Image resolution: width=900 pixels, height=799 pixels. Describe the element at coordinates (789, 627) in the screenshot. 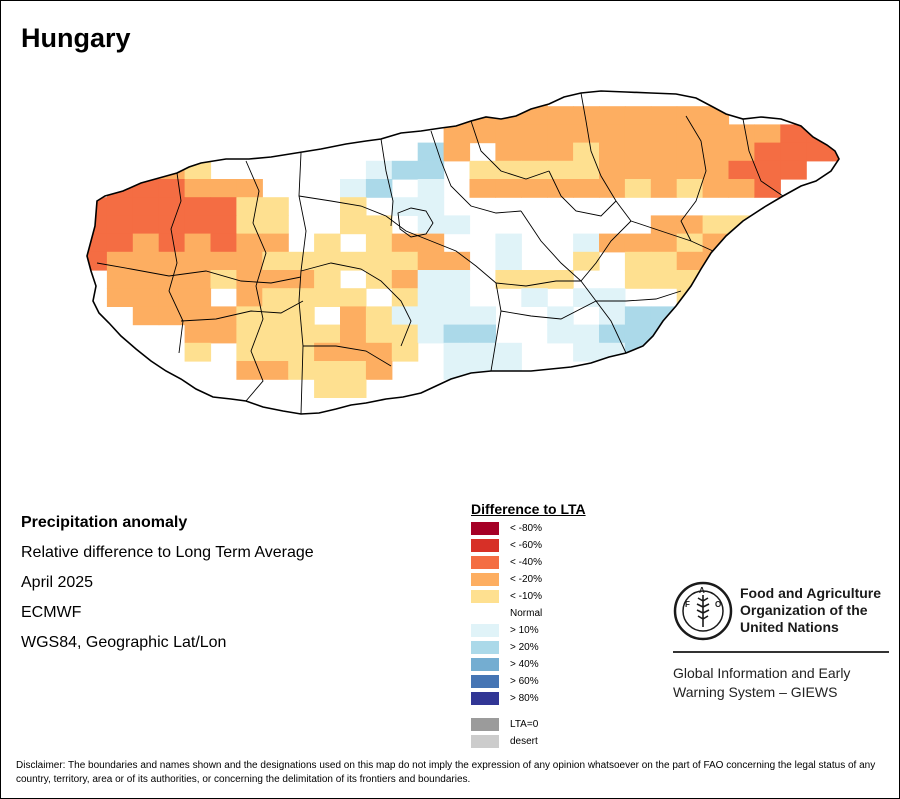

I see `fao-name-line-3: United Nations` at that location.